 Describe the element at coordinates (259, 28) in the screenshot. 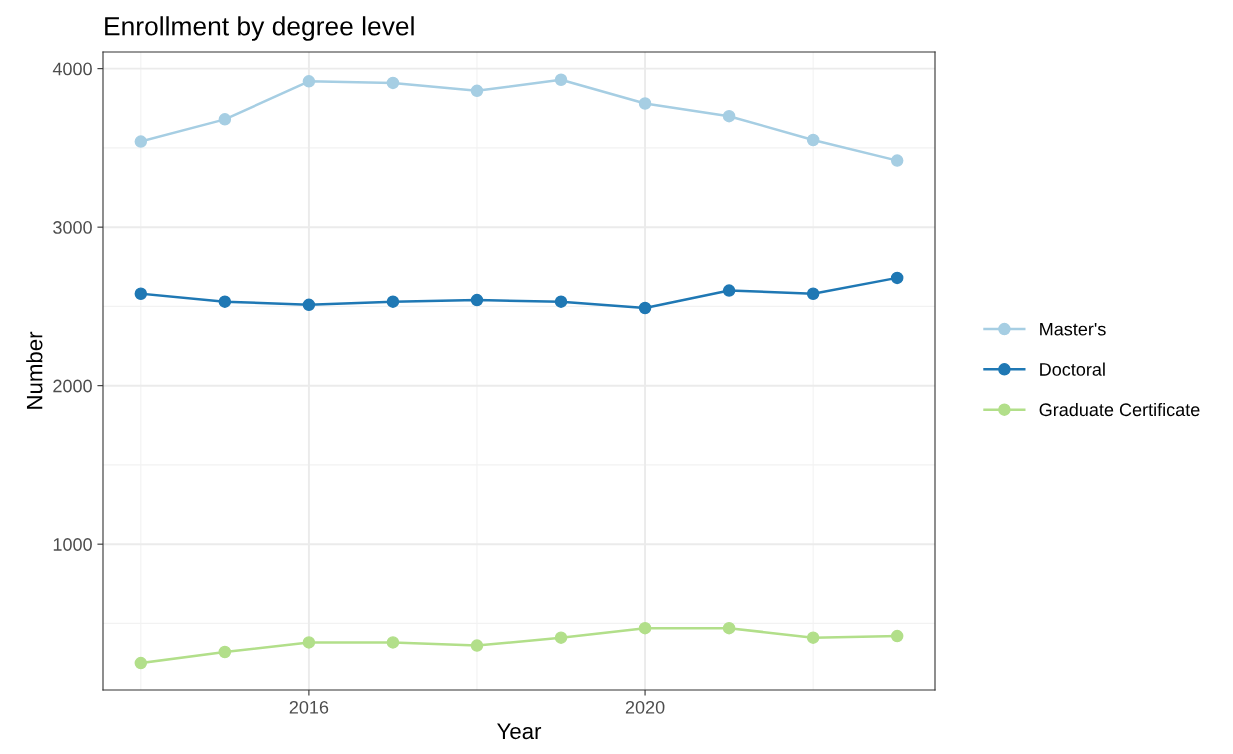

I see `chart-title: Enrollment by degree level` at that location.